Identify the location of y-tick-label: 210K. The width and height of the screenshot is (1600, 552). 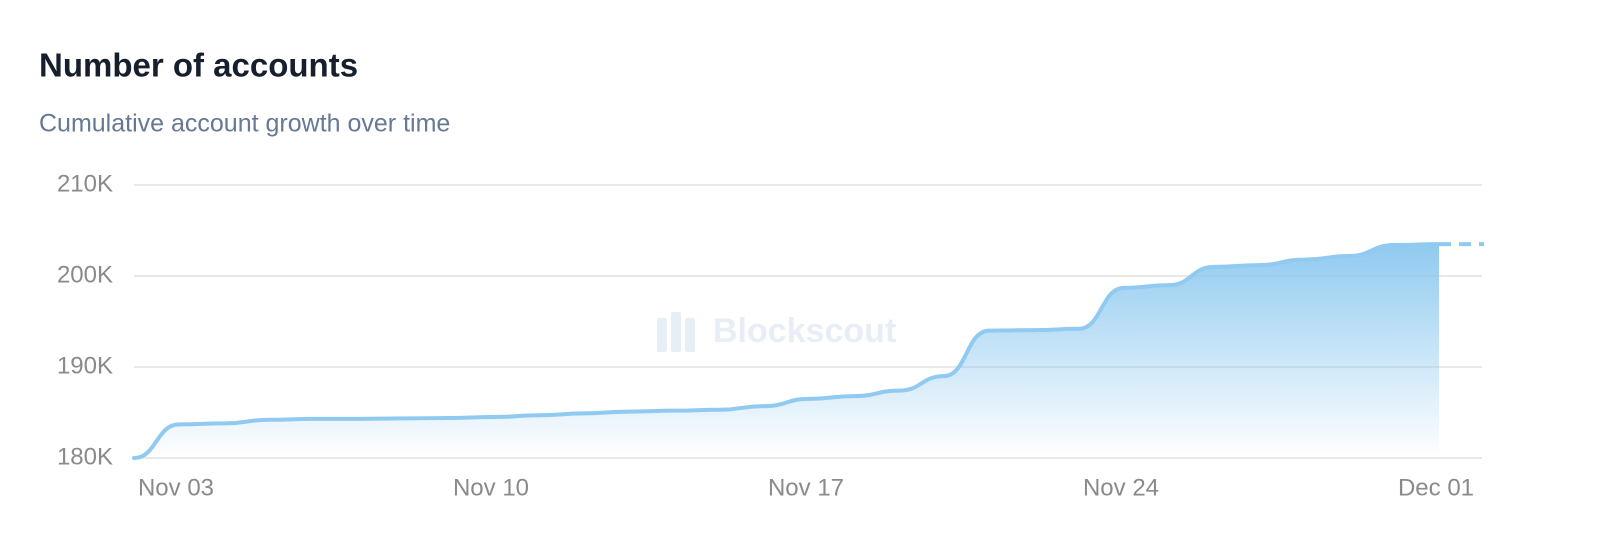
(85, 183).